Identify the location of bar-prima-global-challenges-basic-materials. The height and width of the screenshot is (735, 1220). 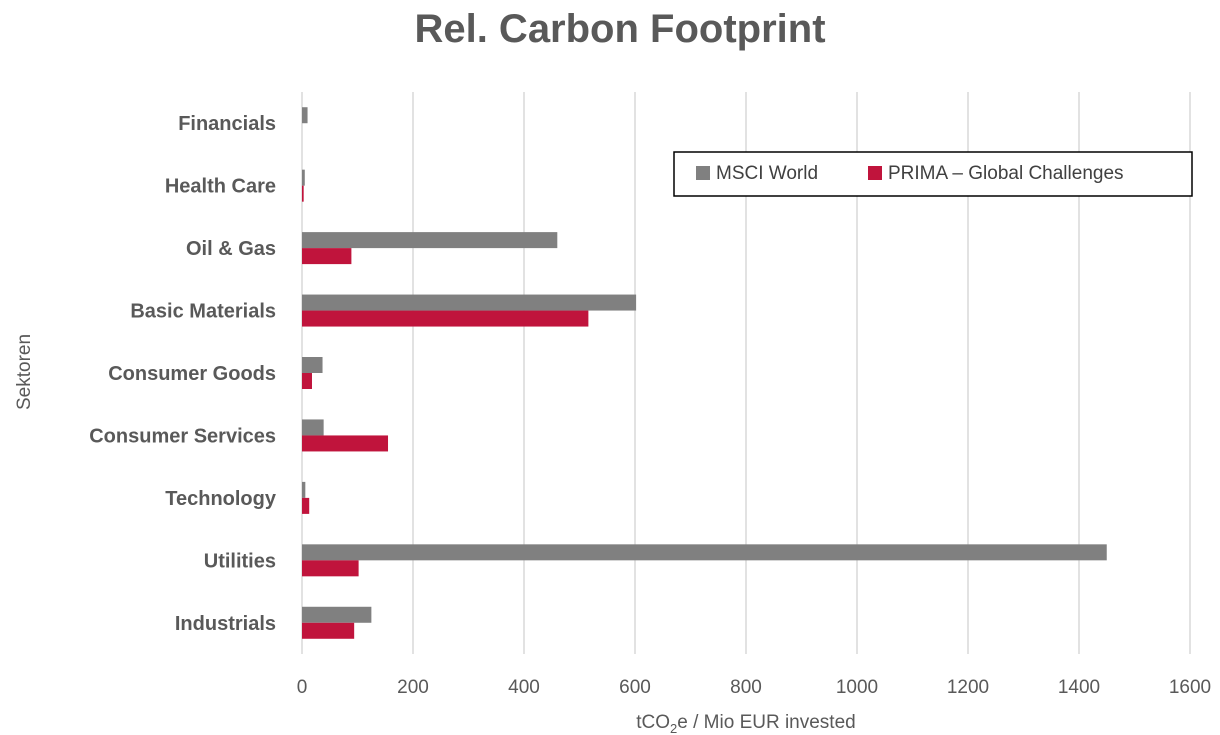
(445, 318).